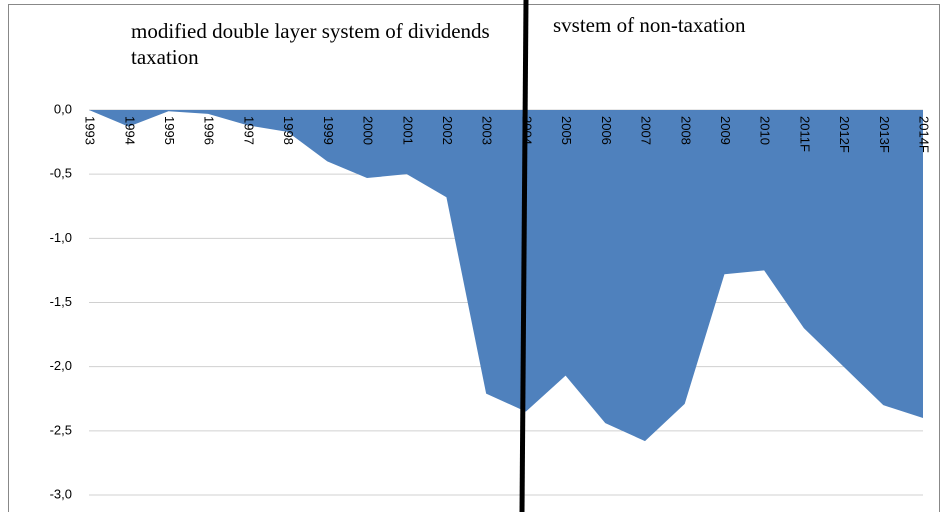 This screenshot has height=512, width=947. I want to click on x-tick-label: 2001, so click(407, 130).